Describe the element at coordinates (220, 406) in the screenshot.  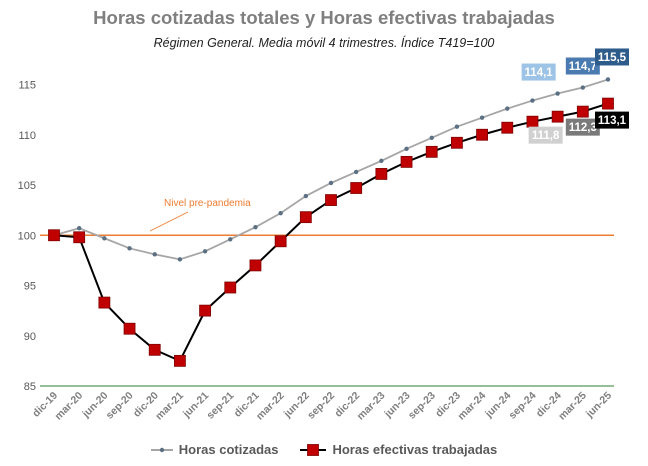
I see `x-tick-label: sep-21` at that location.